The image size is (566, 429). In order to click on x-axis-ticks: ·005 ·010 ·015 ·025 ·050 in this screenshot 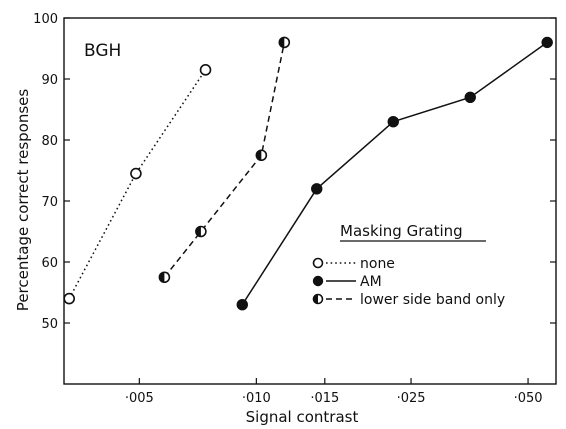, I will do `click(334, 392)`.